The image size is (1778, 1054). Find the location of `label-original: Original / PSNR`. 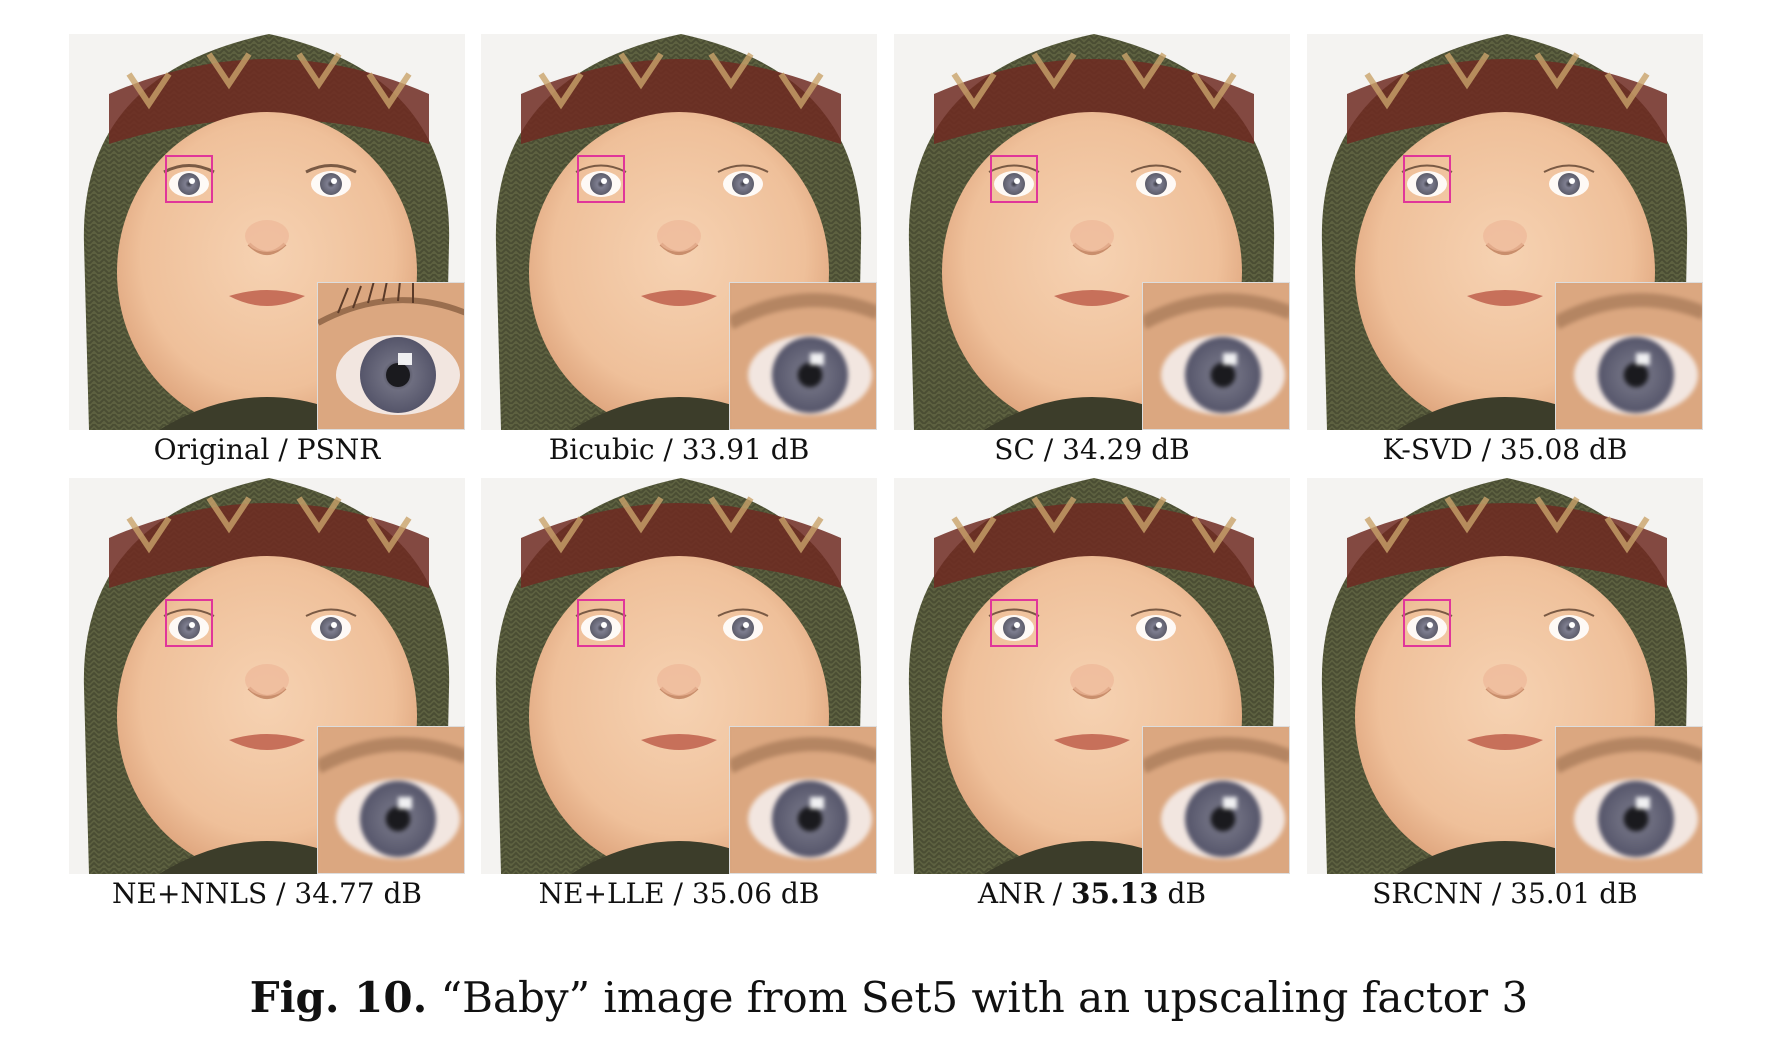

label-original: Original / PSNR is located at coordinates (267, 449).